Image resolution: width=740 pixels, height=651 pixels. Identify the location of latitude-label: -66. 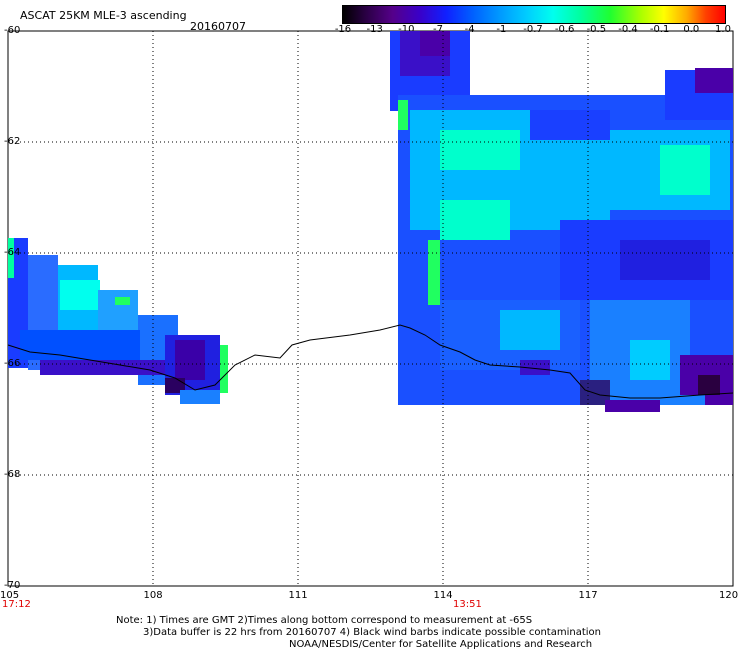
(12, 363).